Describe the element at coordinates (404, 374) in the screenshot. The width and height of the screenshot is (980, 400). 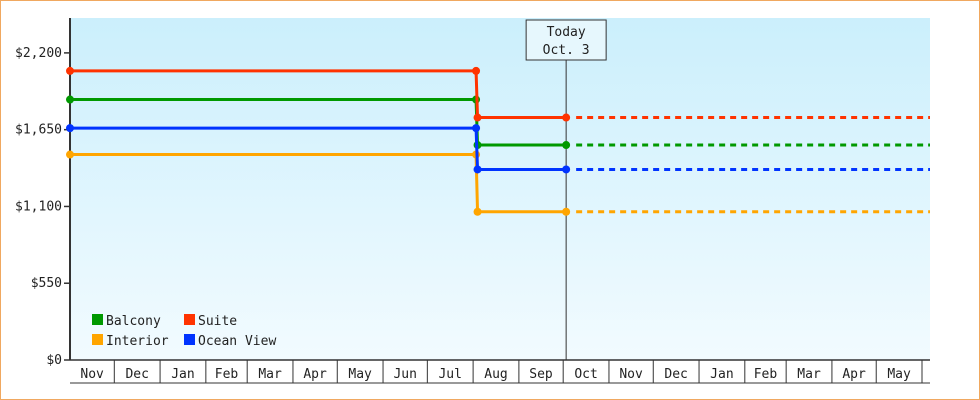
I see `x-tick-label: Jun` at that location.